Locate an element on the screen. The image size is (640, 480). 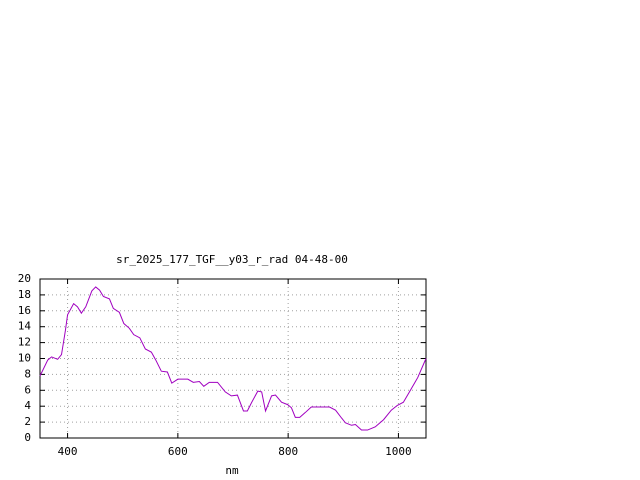
y-tick-label: 14 is located at coordinates (25, 326).